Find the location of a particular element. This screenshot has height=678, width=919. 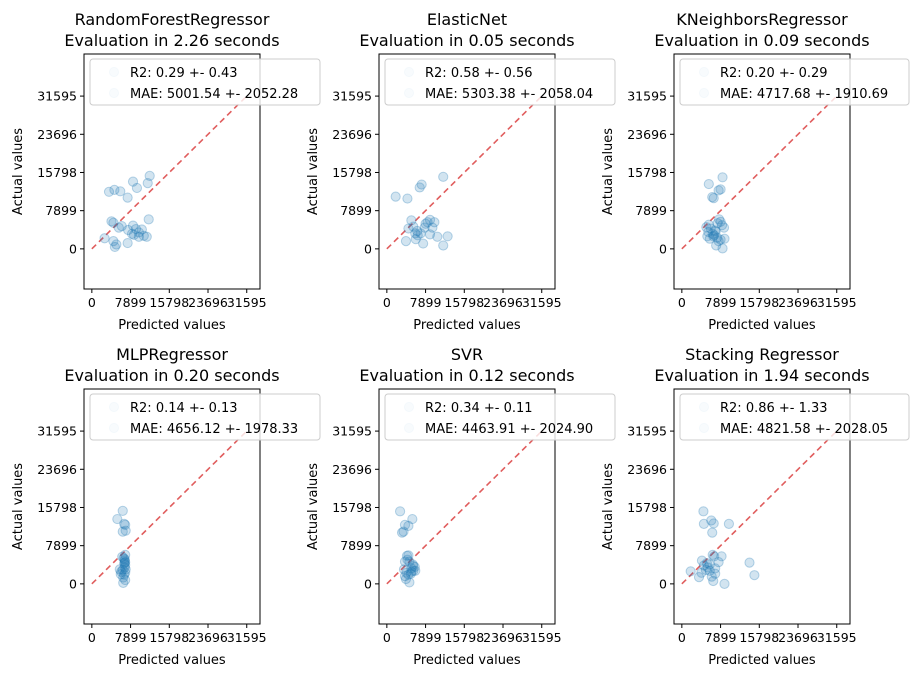

legend: R2: 0.86 +- 1.33 MAE: 4821.58 +- 2028.05 is located at coordinates (794, 417).